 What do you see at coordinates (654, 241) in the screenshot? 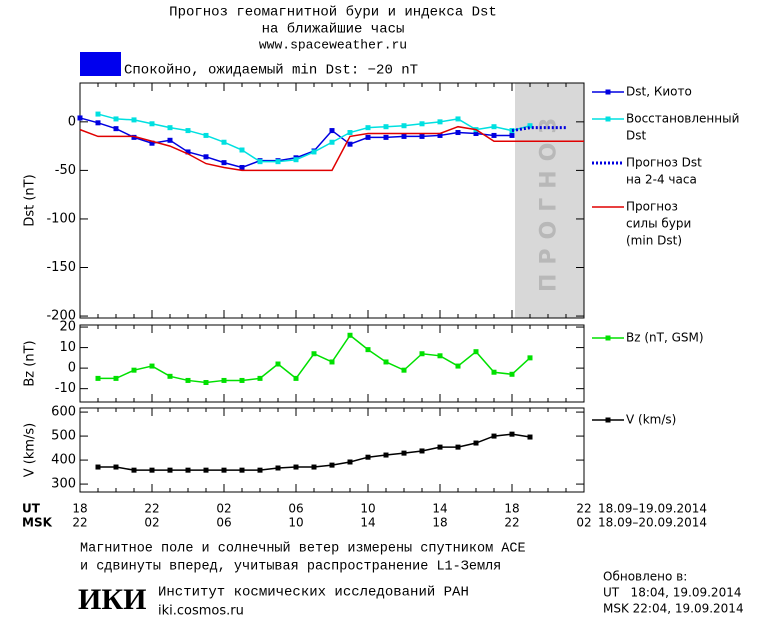
I see `legend-label: (min Dst)` at bounding box center [654, 241].